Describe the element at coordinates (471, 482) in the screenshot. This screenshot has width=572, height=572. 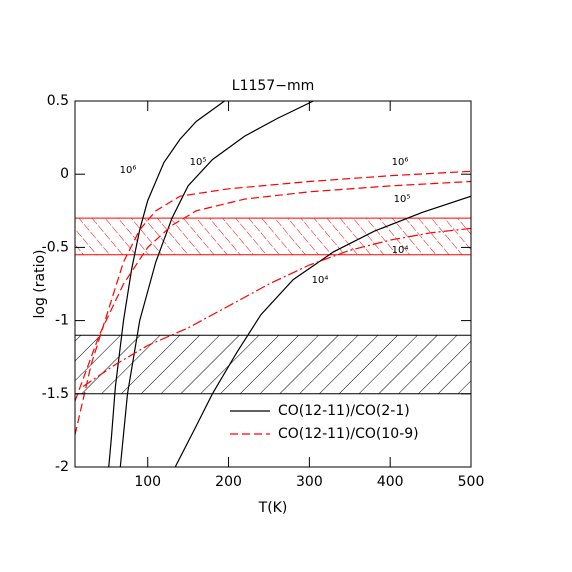
I see `x-tick-label: 500` at that location.